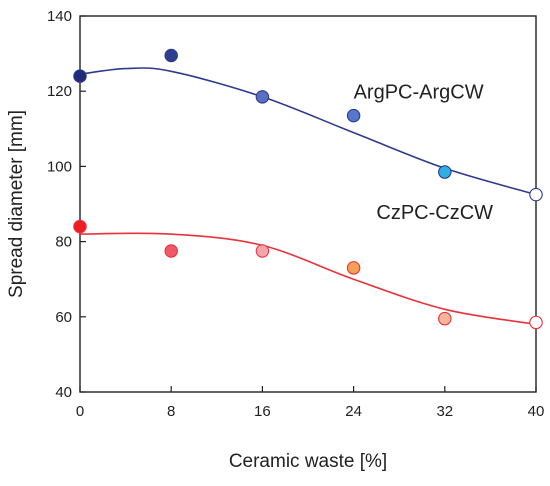 This screenshot has height=486, width=550. Describe the element at coordinates (80, 411) in the screenshot. I see `x-tick-label: 0` at that location.